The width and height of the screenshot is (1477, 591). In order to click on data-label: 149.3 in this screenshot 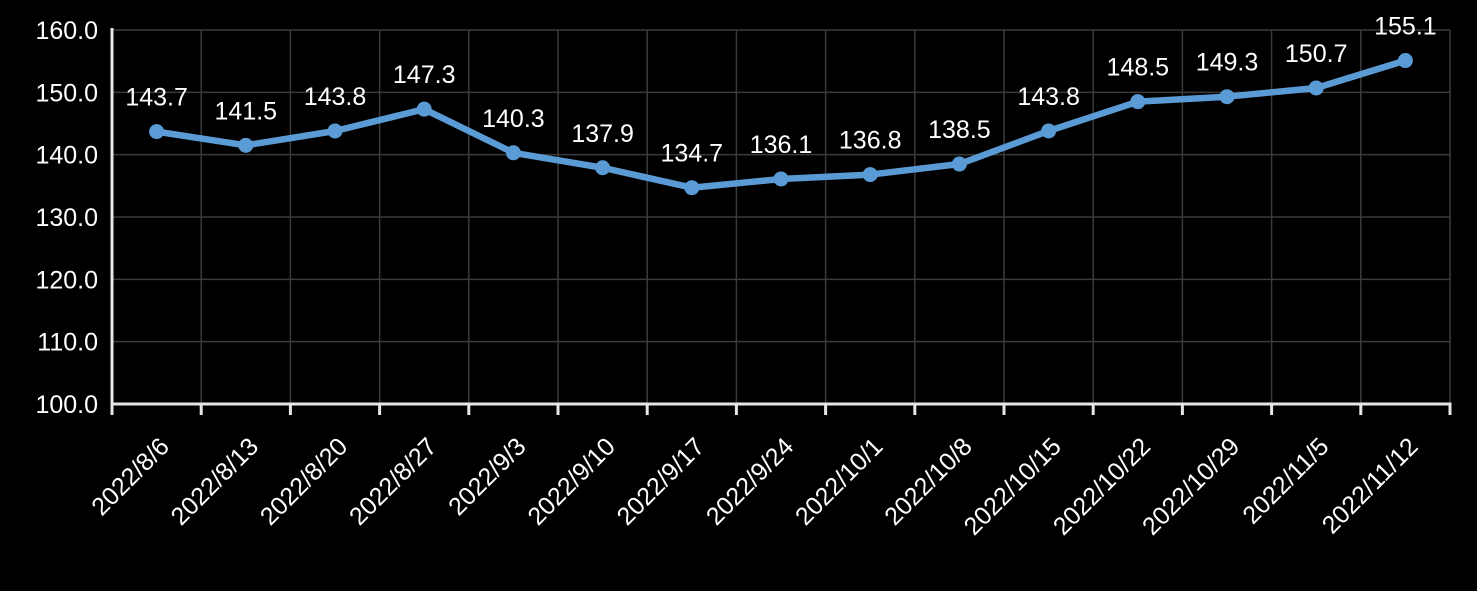, I will do `click(1227, 63)`.